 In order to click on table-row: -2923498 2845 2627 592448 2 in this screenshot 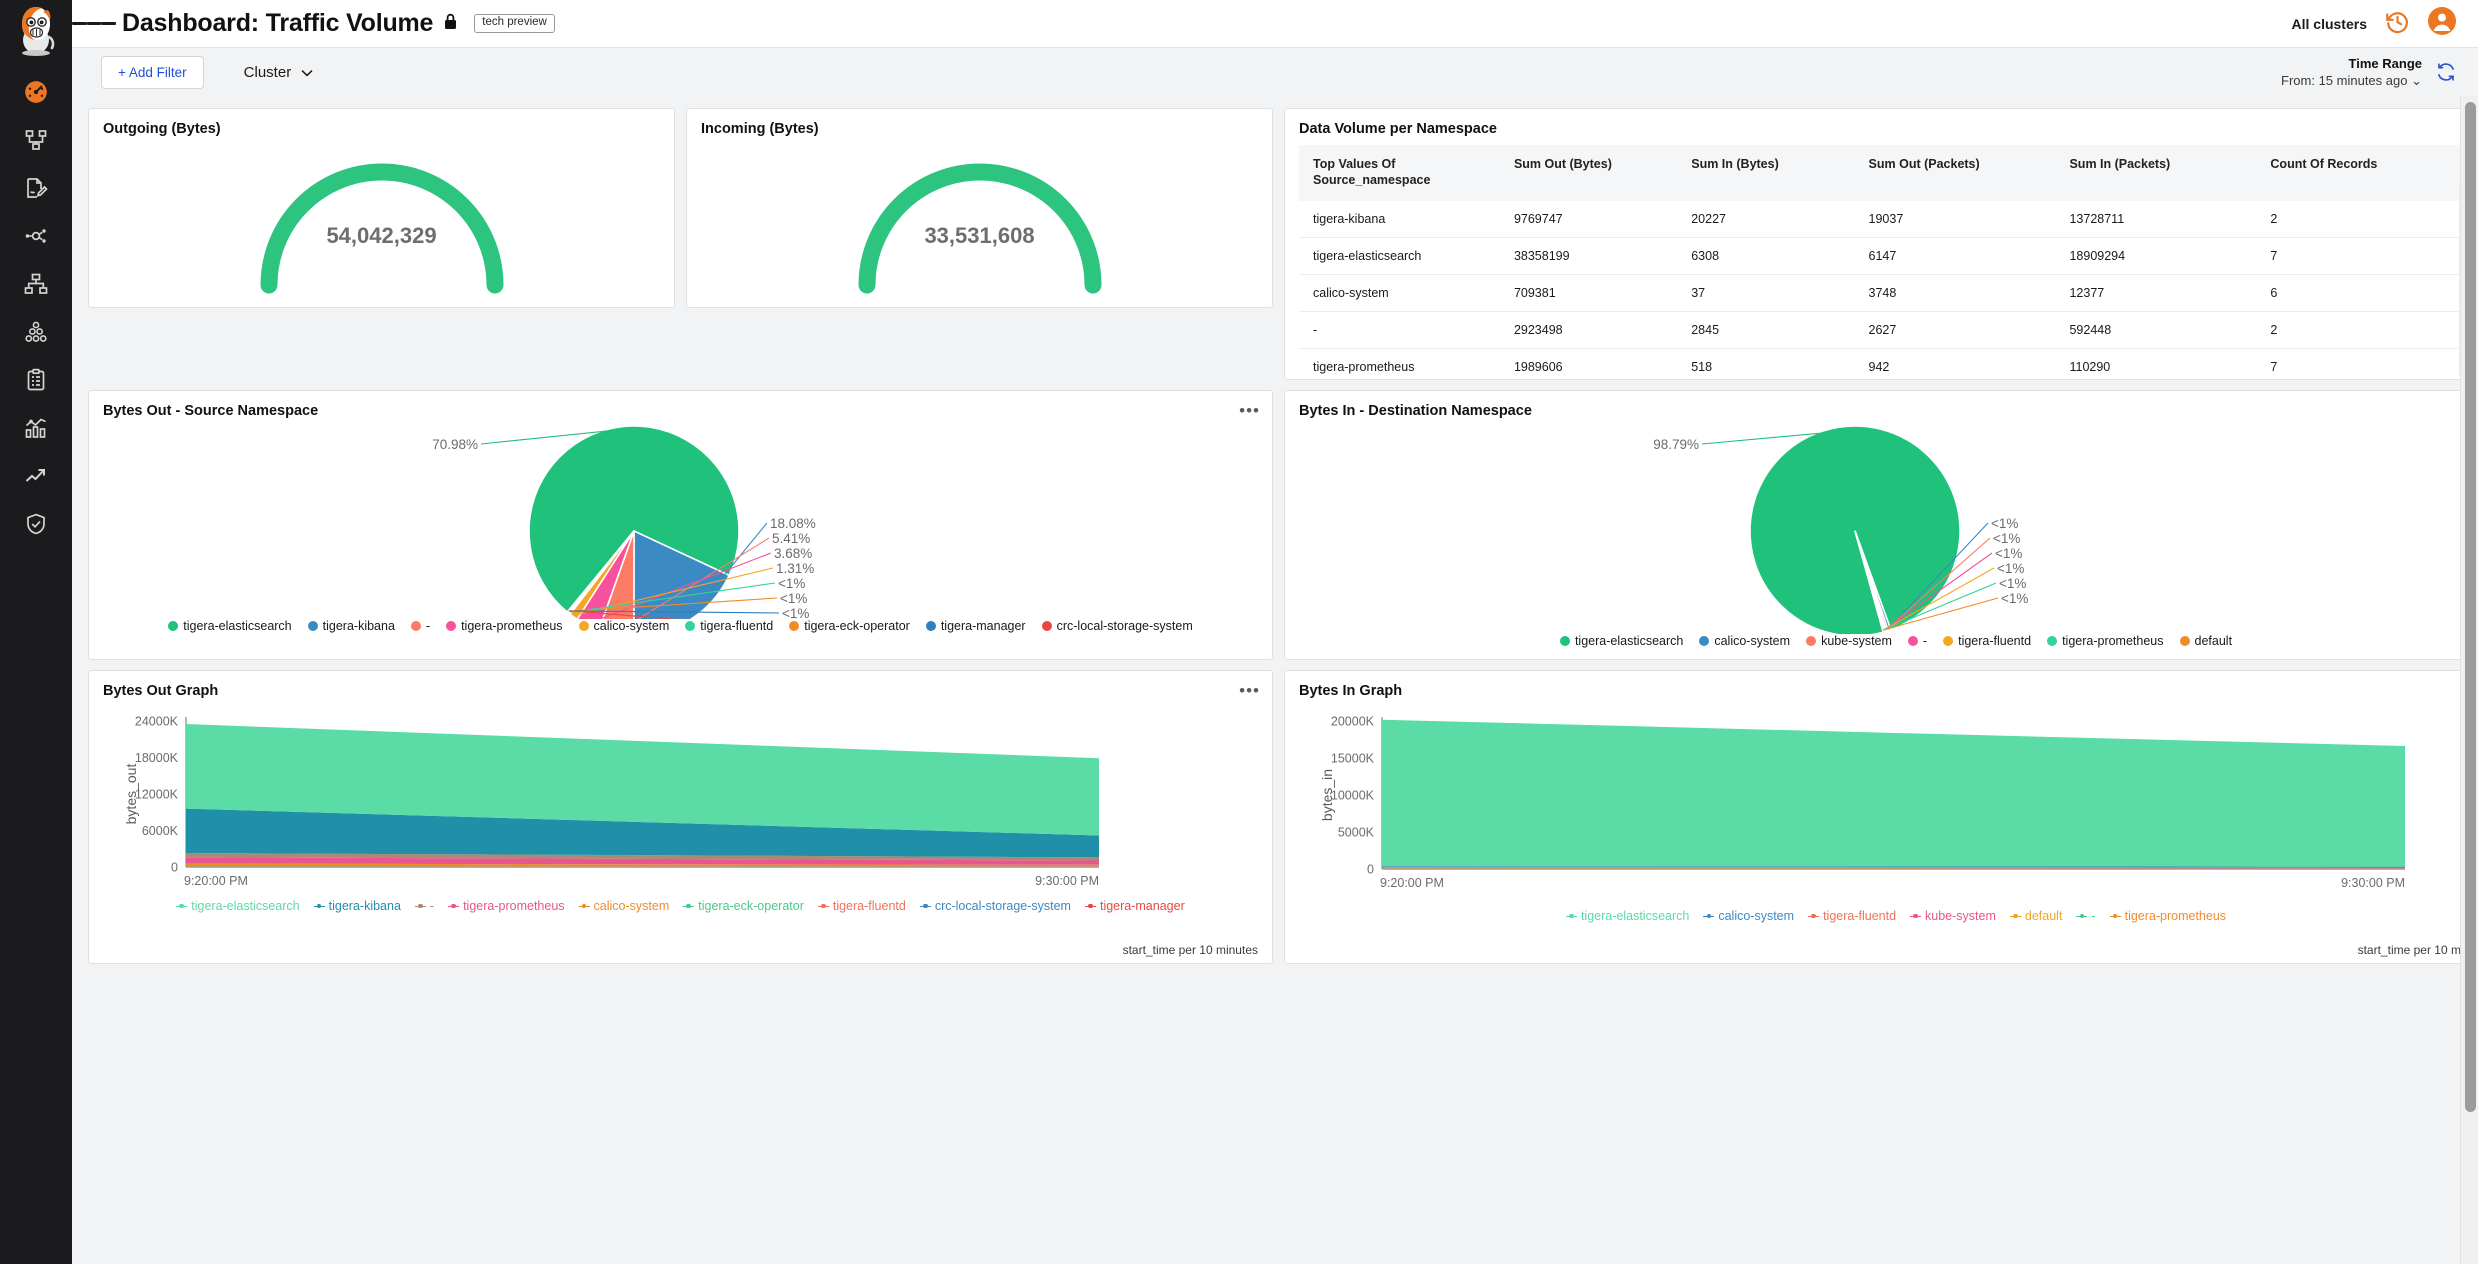, I will do `click(1888, 330)`.